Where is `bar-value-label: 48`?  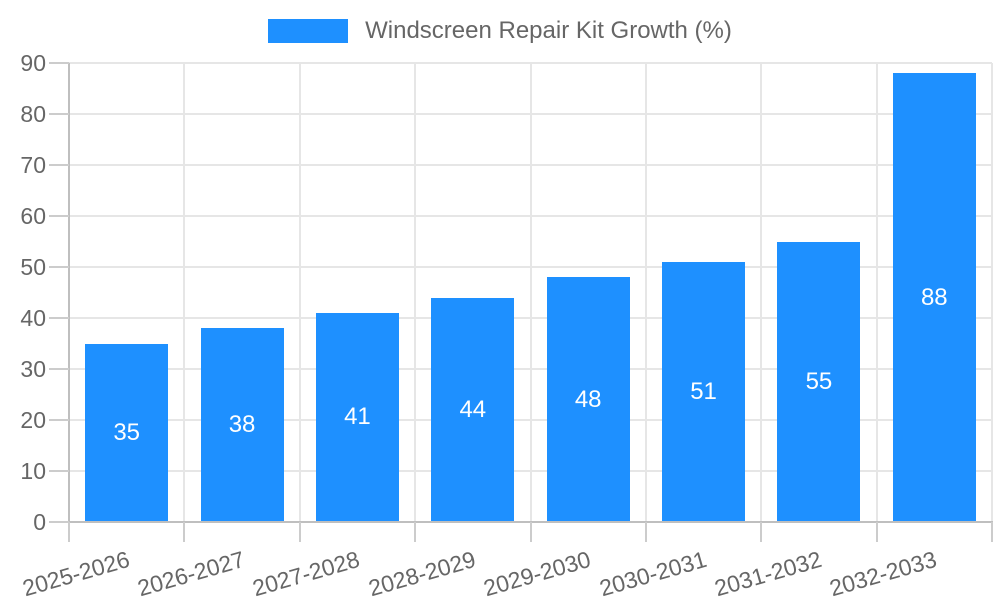 bar-value-label: 48 is located at coordinates (588, 399).